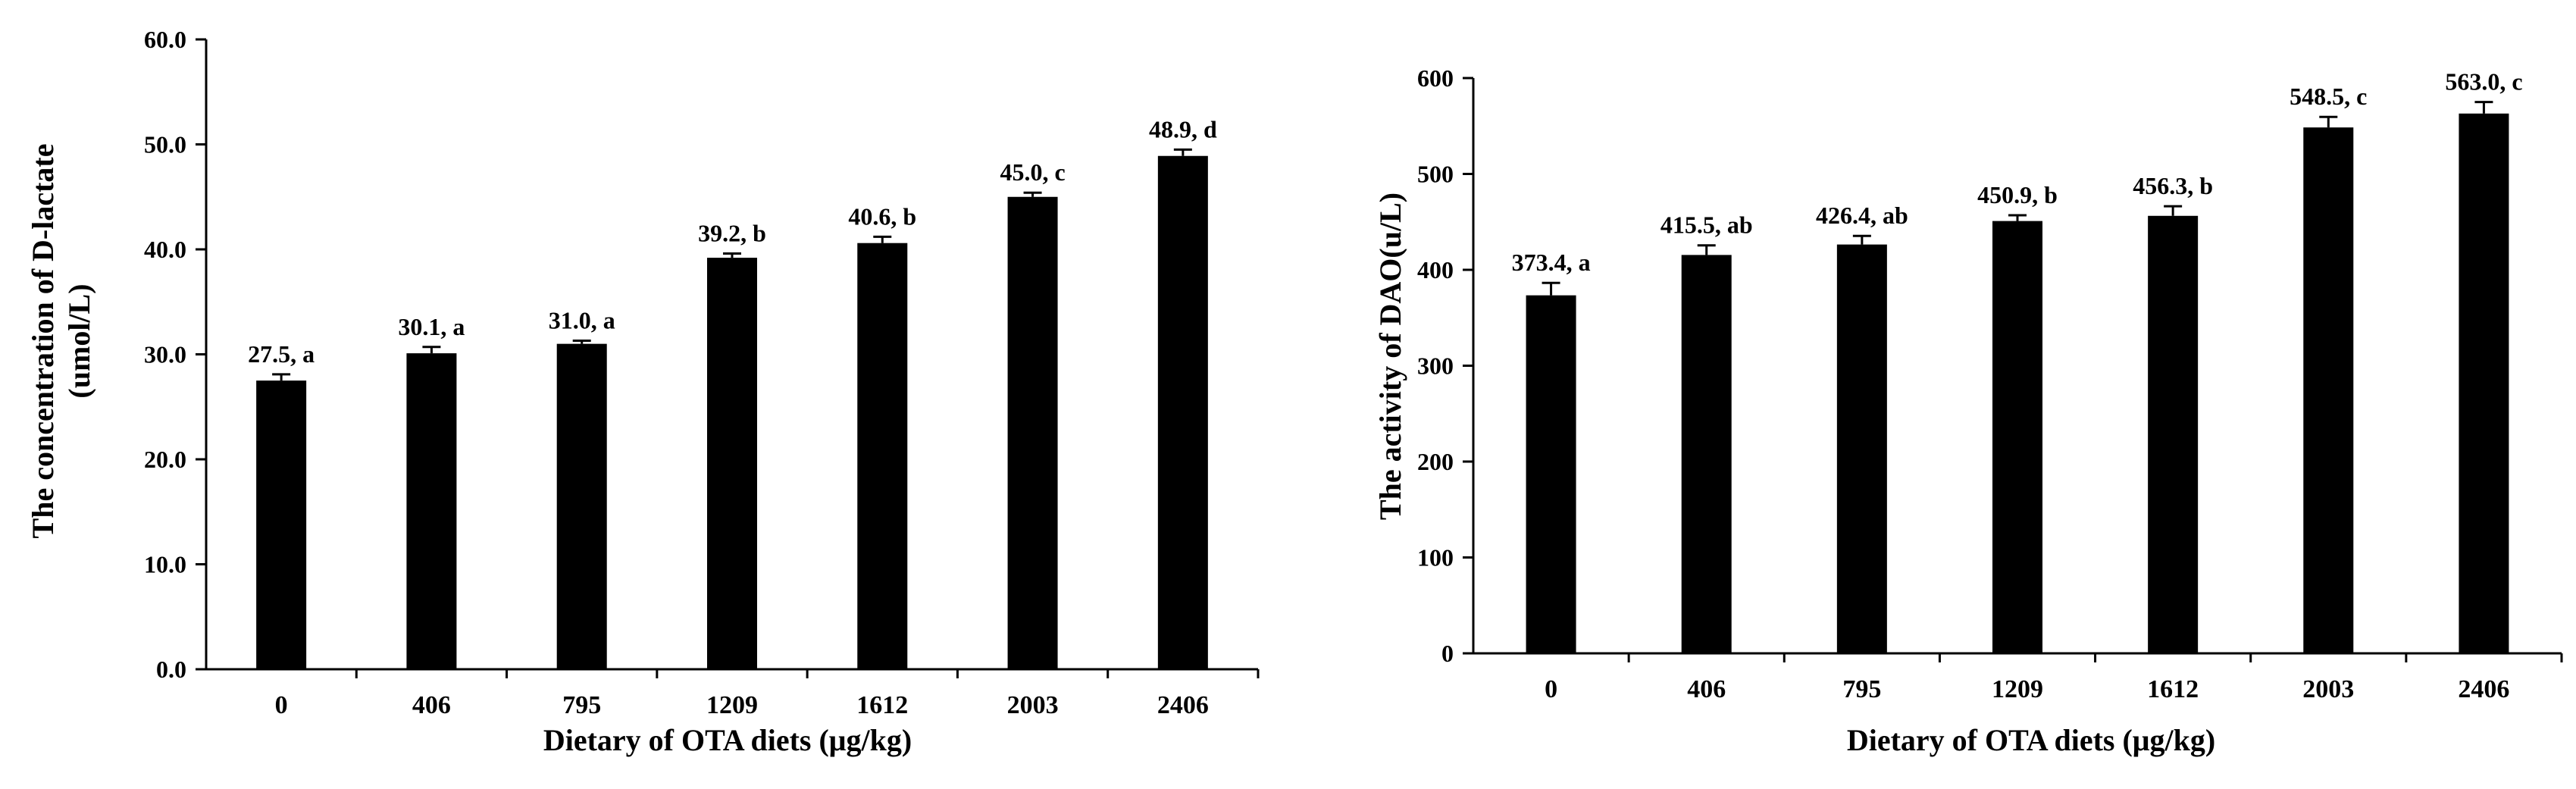 The height and width of the screenshot is (789, 2576). What do you see at coordinates (432, 326) in the screenshot?
I see `data-label: 30.1, a` at bounding box center [432, 326].